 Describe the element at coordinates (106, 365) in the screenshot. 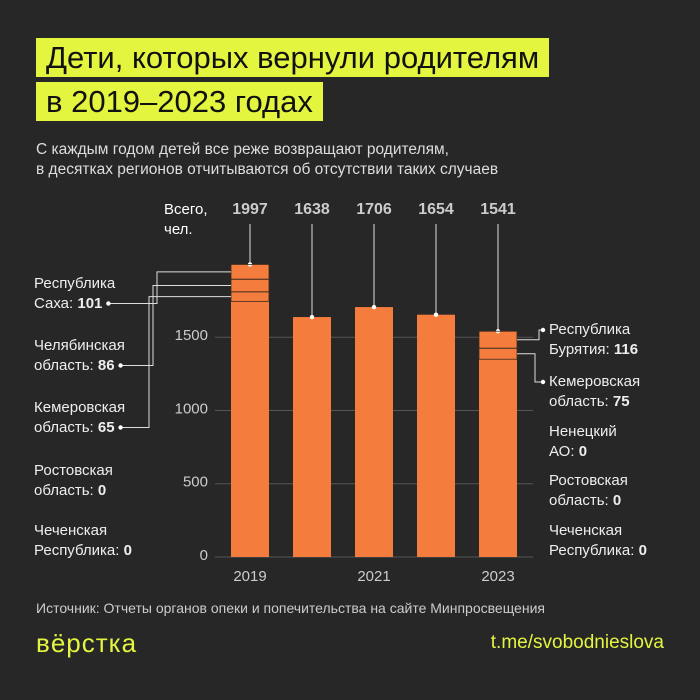

I see `region-value: 86` at that location.